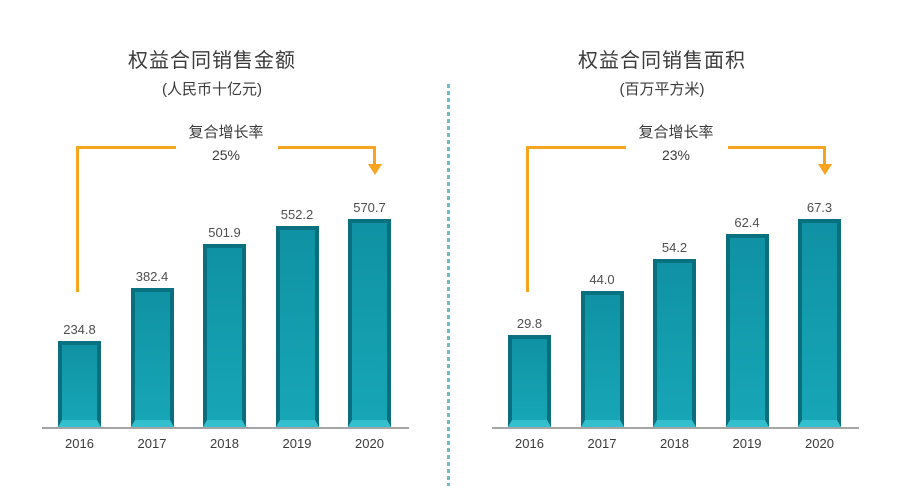 The image size is (900, 488). What do you see at coordinates (212, 89) in the screenshot?
I see `chart-subtitle: (人民币十亿元)` at bounding box center [212, 89].